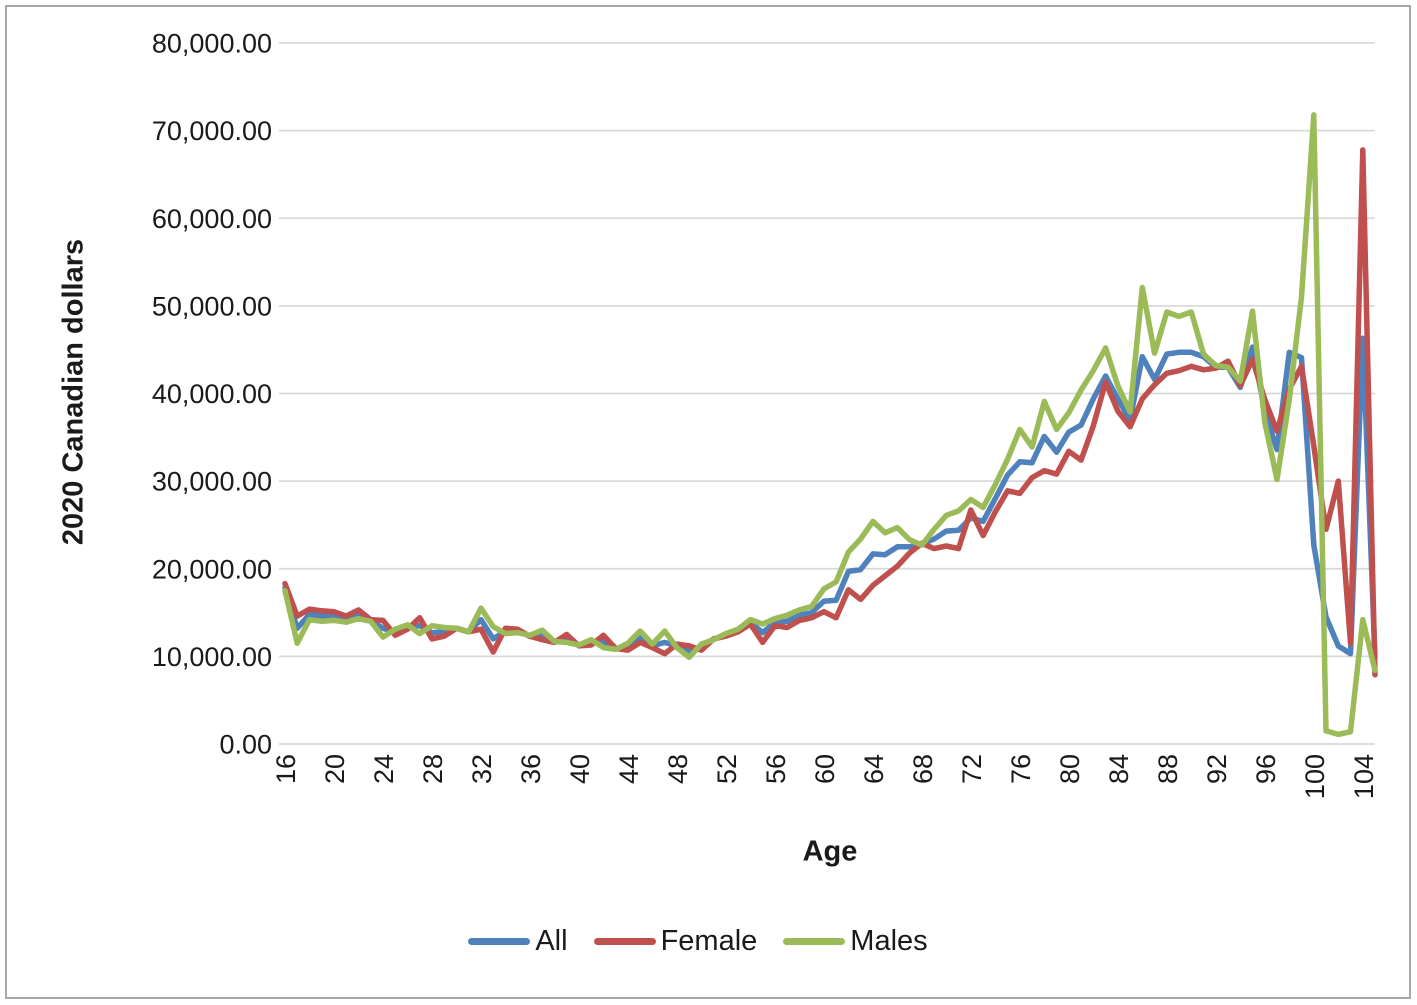 This screenshot has width=1417, height=1005. I want to click on x-tick-label: 80, so click(1070, 769).